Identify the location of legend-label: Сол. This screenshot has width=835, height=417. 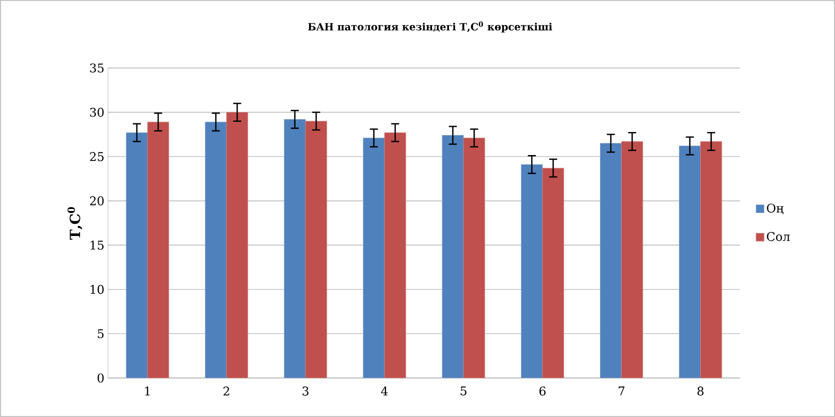
(778, 237).